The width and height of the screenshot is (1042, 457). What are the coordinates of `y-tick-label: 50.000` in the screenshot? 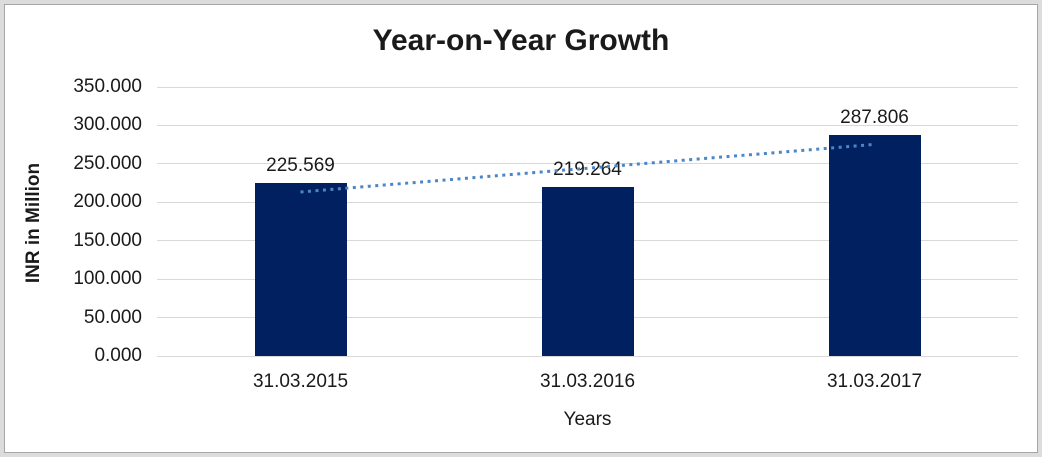 It's located at (112, 317).